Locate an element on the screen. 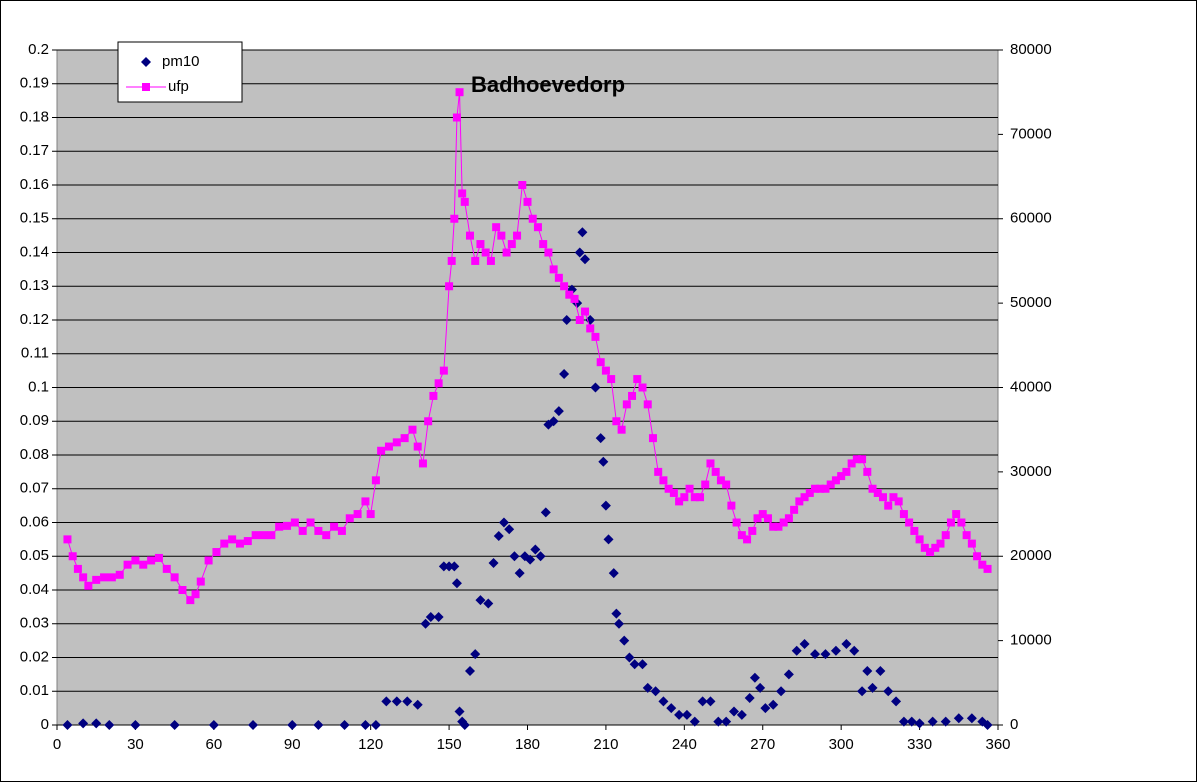 The width and height of the screenshot is (1197, 782). x-tick-label: 300 is located at coordinates (841, 744).